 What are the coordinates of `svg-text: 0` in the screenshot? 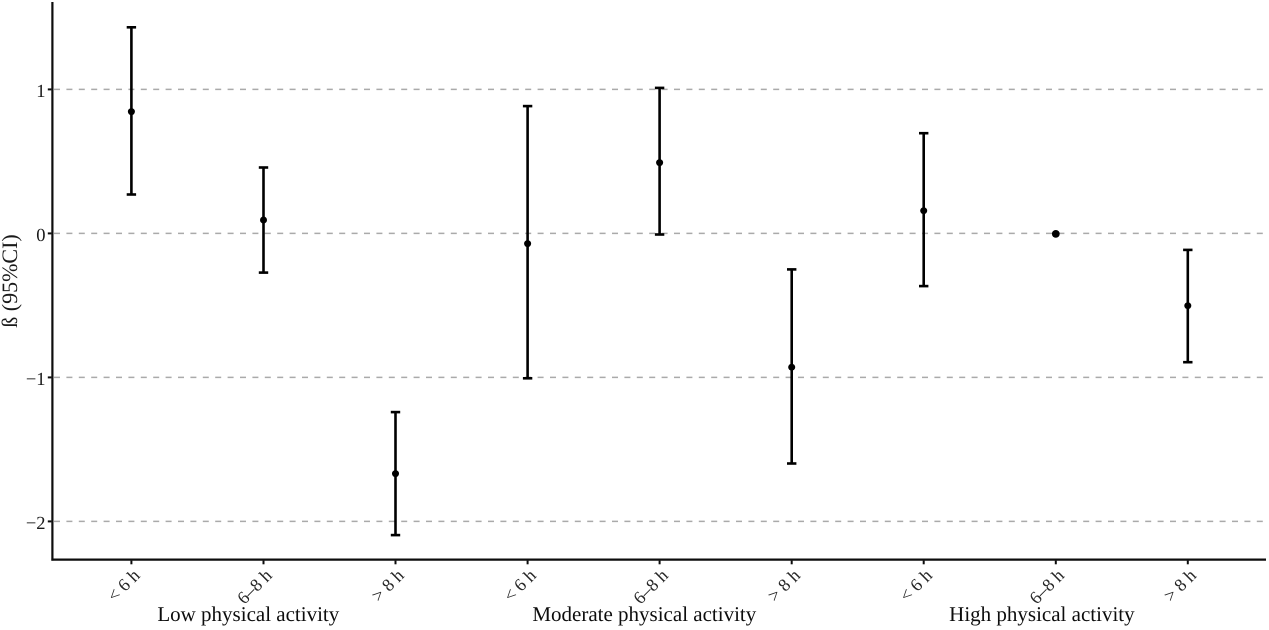 It's located at (40, 236).